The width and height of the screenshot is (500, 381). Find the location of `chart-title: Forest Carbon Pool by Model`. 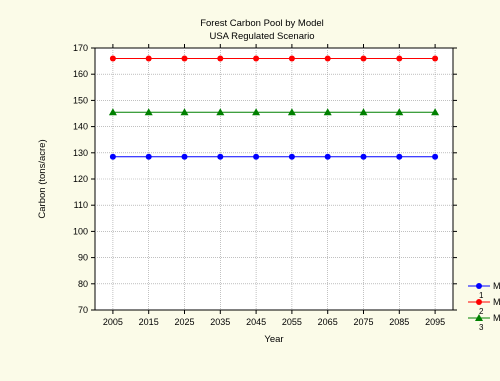

chart-title: Forest Carbon Pool by Model is located at coordinates (262, 23).